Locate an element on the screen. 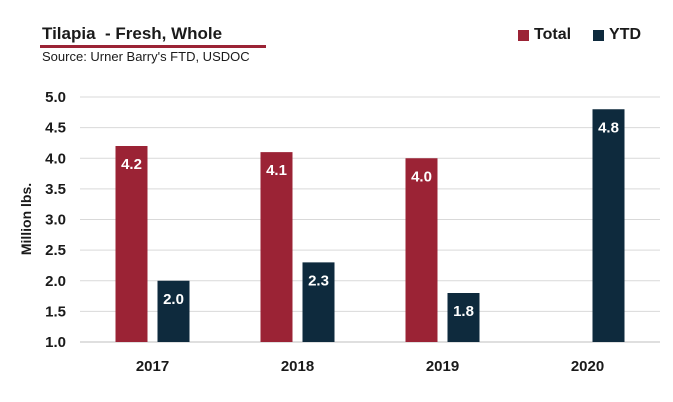  bar-ytd-2018 is located at coordinates (318, 302).